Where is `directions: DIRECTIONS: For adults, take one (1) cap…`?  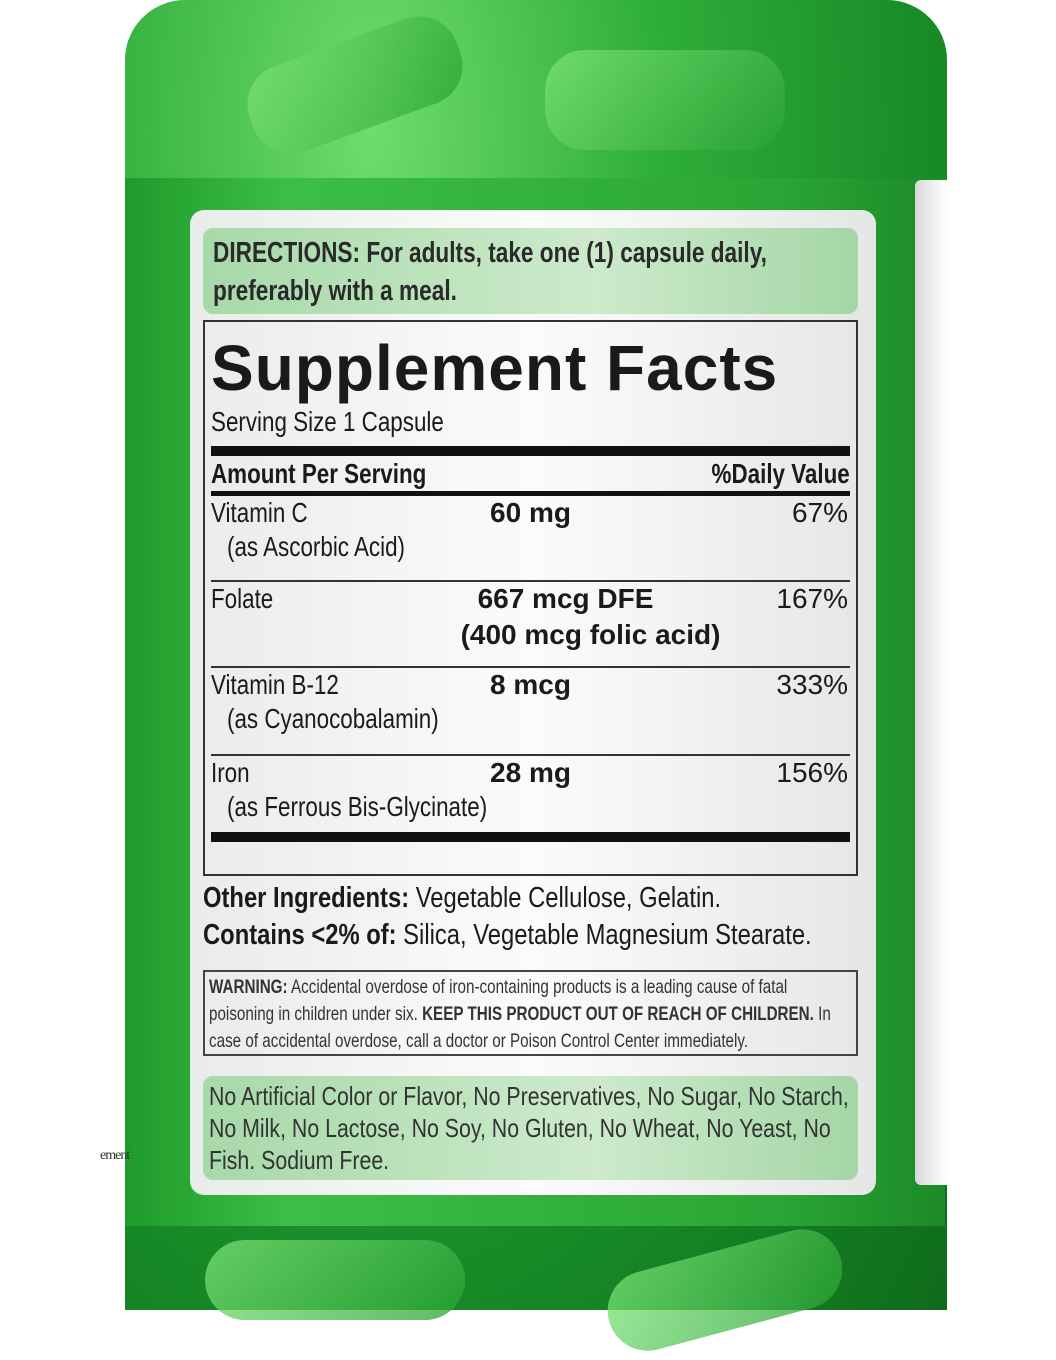 directions: DIRECTIONS: For adults, take one (1) cap… is located at coordinates (530, 271).